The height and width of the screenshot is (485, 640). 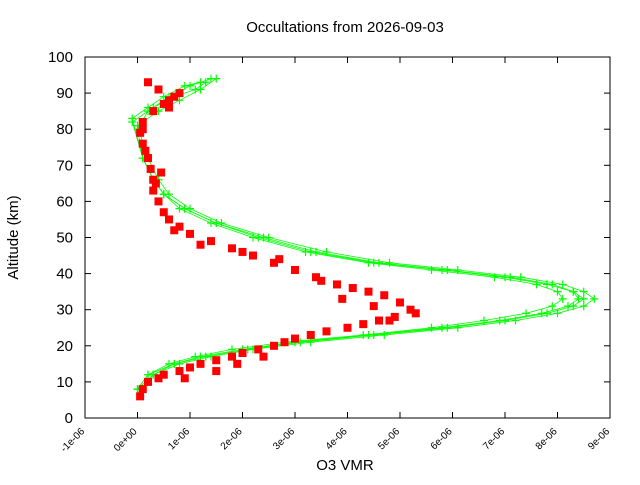 I want to click on x-tick-label: -1e-06, so click(x=73, y=440).